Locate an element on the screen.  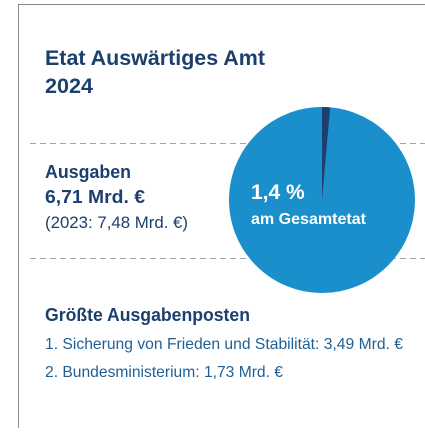
list-item: 2. Bundesministerium: 1,73 Mrd. € is located at coordinates (164, 372).